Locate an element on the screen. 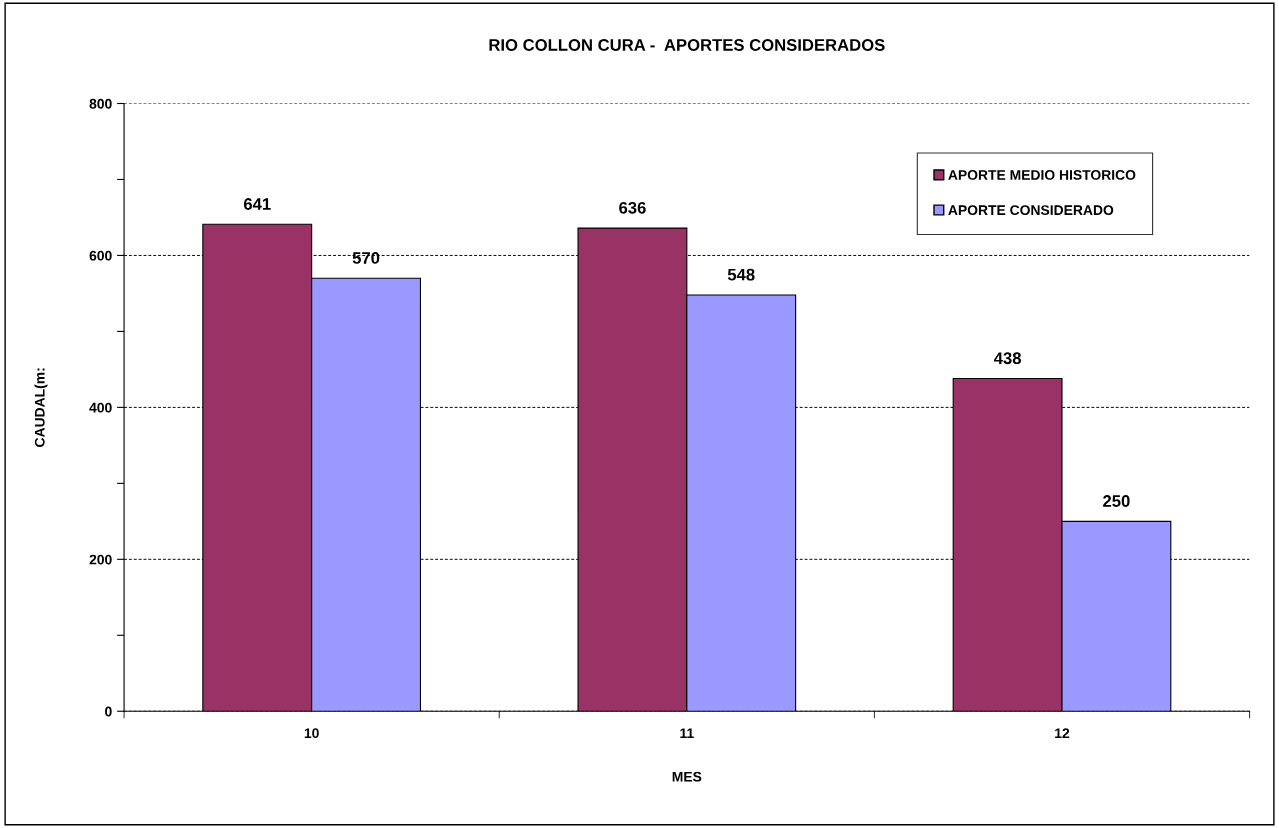 This screenshot has width=1279, height=828. y-tick-label: 600 is located at coordinates (100, 255).